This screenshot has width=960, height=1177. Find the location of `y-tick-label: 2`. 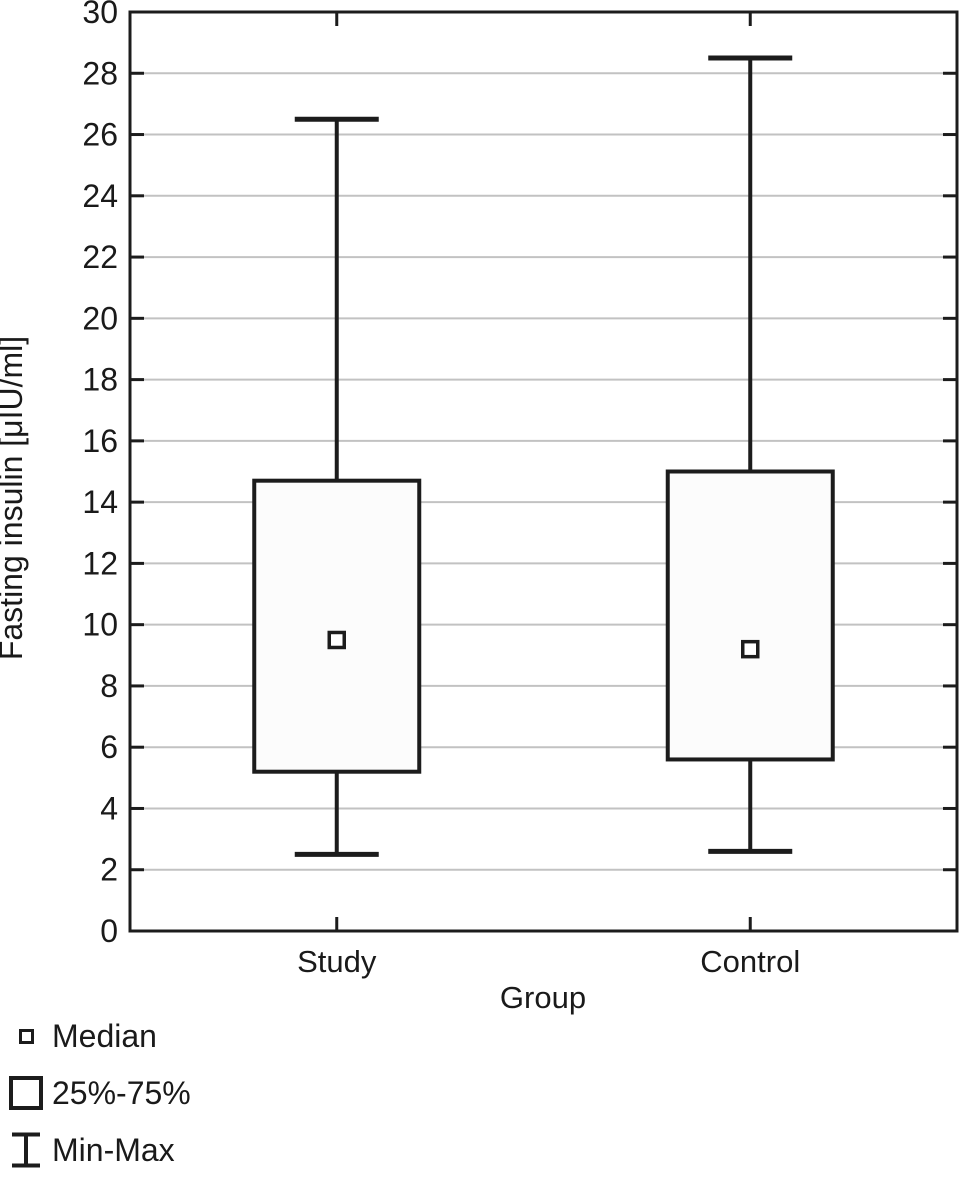

y-tick-label: 2 is located at coordinates (109, 870).